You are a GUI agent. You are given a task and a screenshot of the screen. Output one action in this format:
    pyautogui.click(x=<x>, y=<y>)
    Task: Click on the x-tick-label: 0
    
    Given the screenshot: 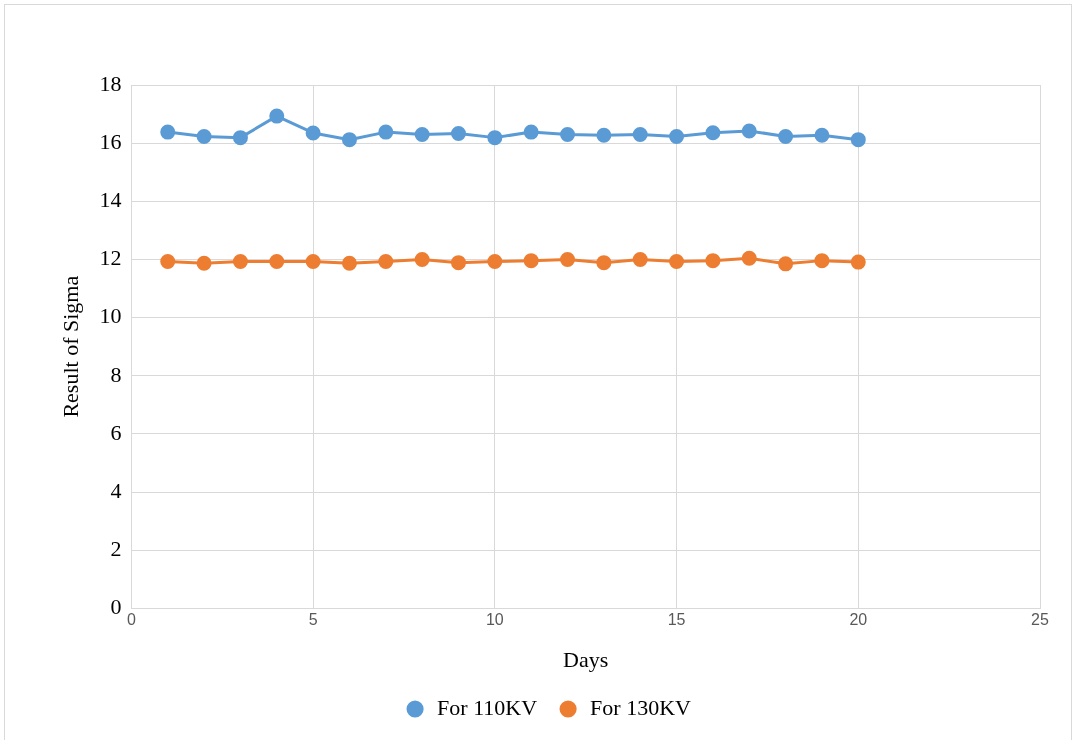 What is the action you would take?
    pyautogui.click(x=131, y=620)
    